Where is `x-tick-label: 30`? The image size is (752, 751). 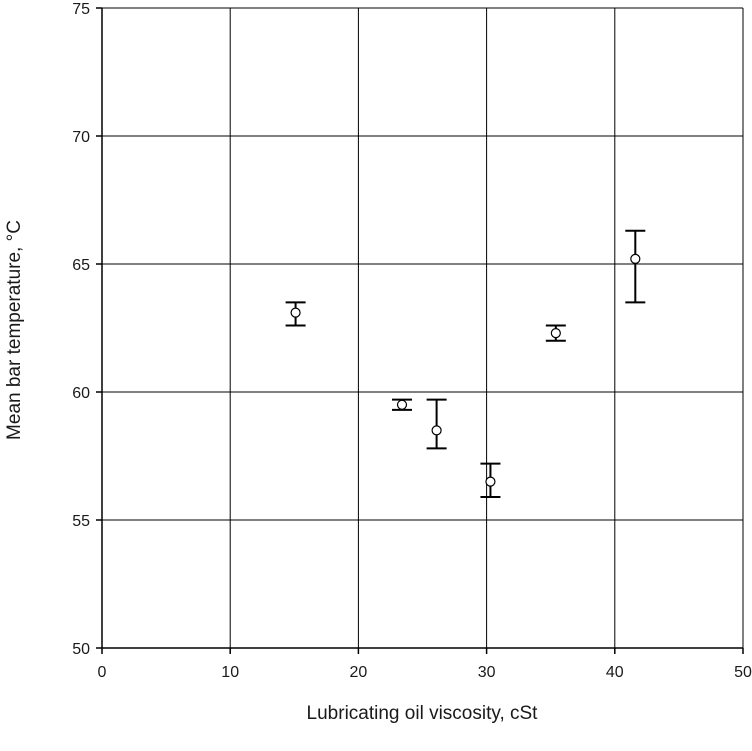
x-tick-label: 30 is located at coordinates (487, 672).